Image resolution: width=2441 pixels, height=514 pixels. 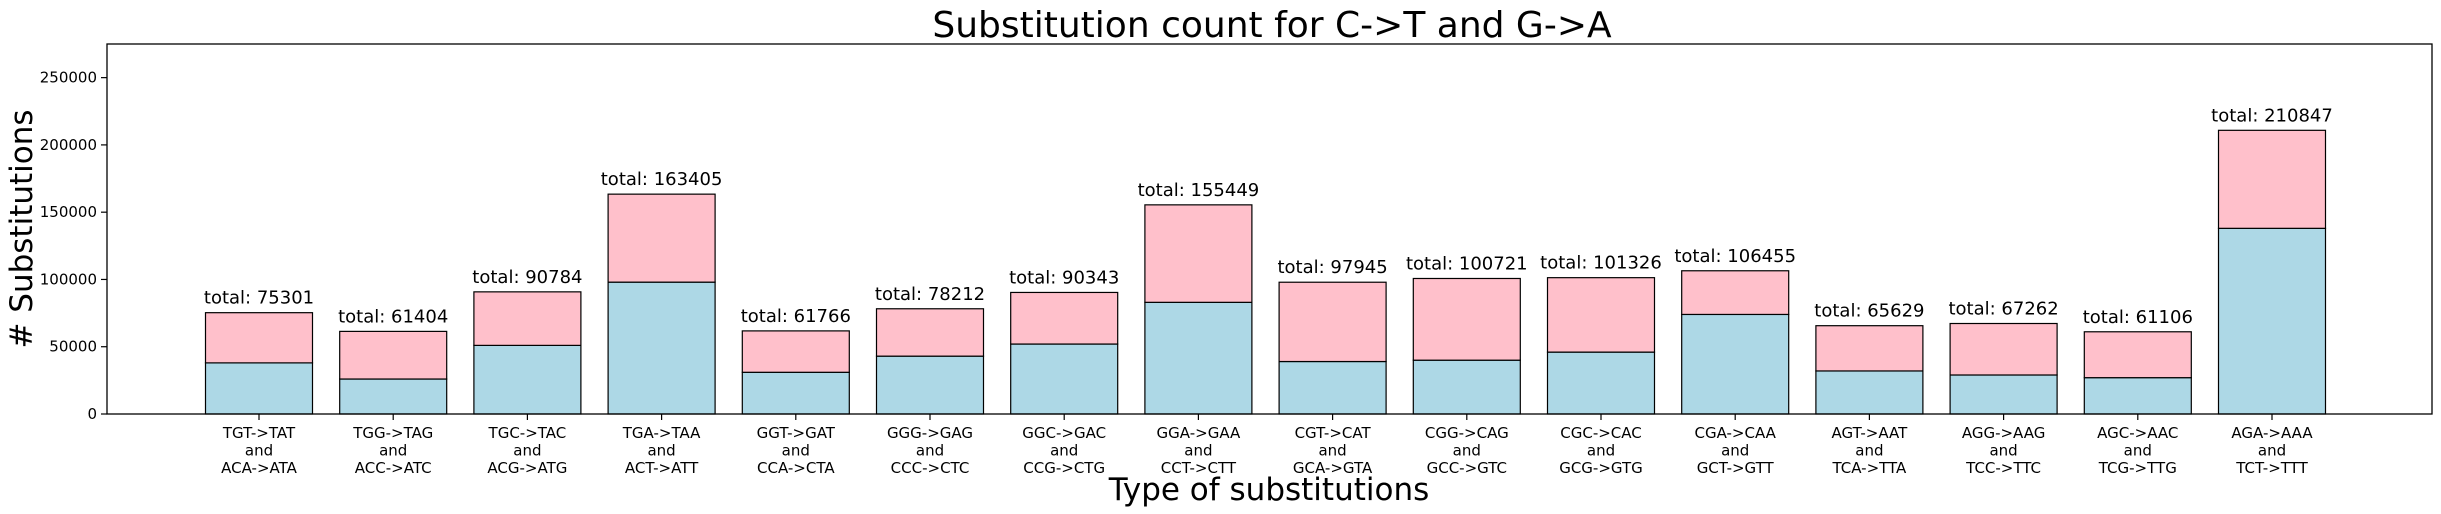 I want to click on x-tick-label: GGC->GAC and CCG->CTG, so click(x=1064, y=450).